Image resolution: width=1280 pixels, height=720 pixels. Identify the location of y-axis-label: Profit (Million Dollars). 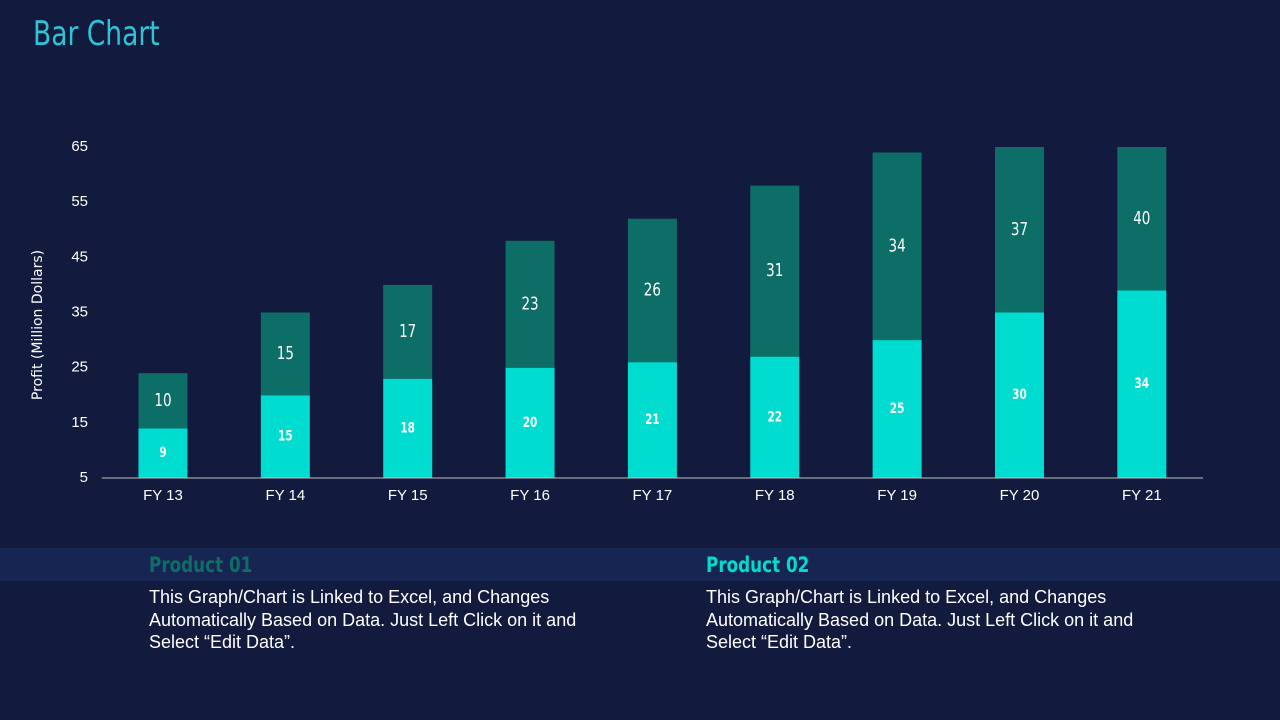
(38, 325).